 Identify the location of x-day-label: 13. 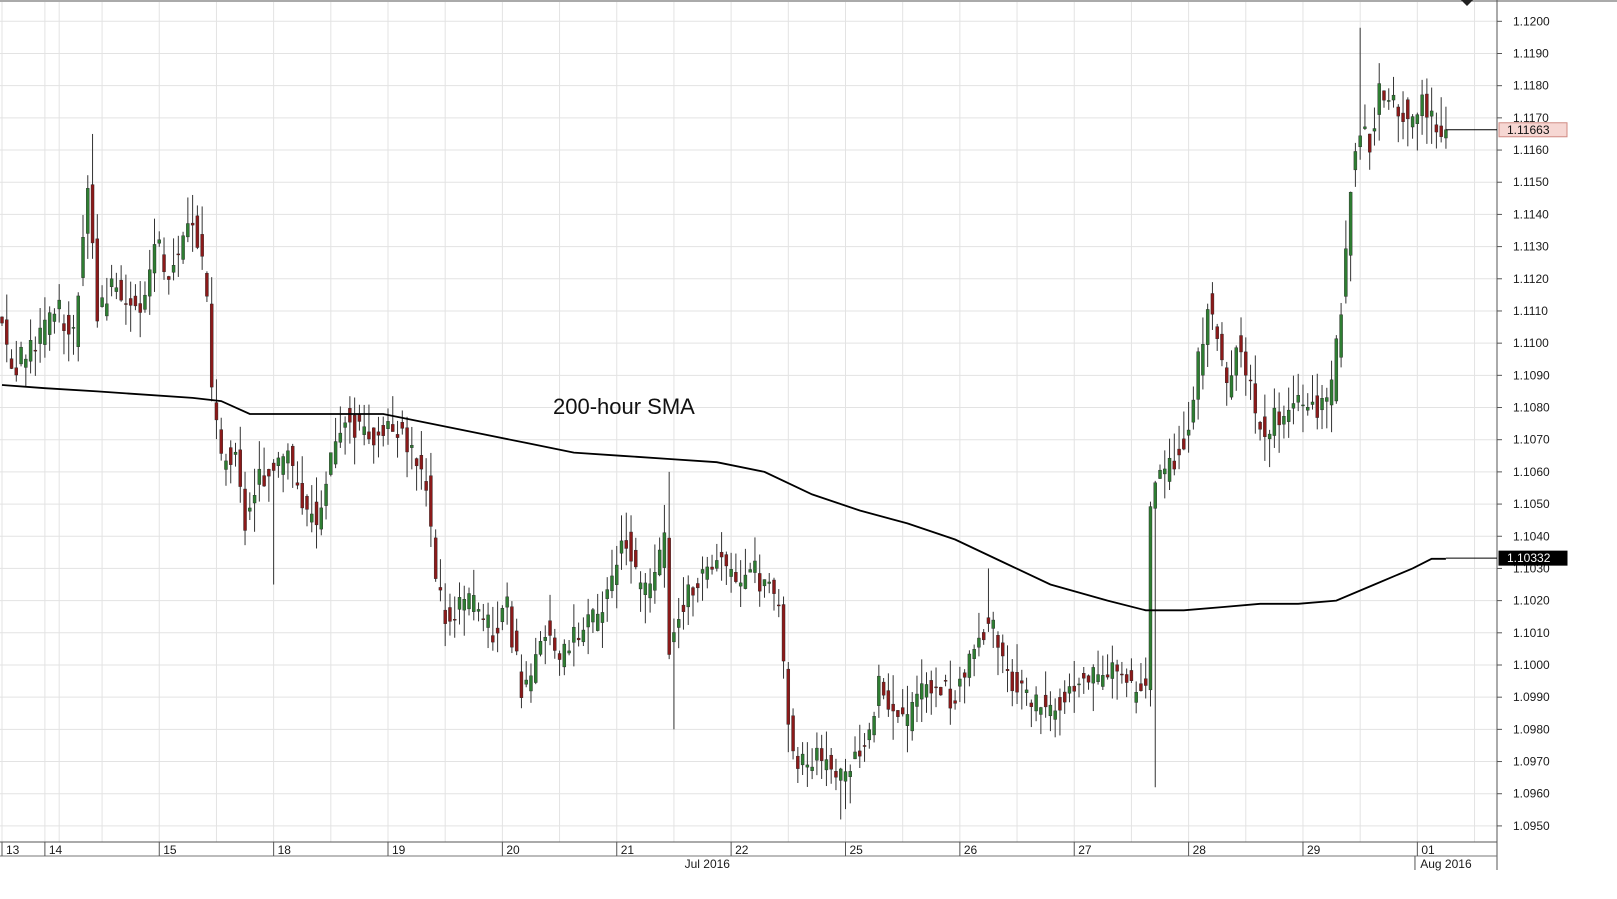
(13, 850).